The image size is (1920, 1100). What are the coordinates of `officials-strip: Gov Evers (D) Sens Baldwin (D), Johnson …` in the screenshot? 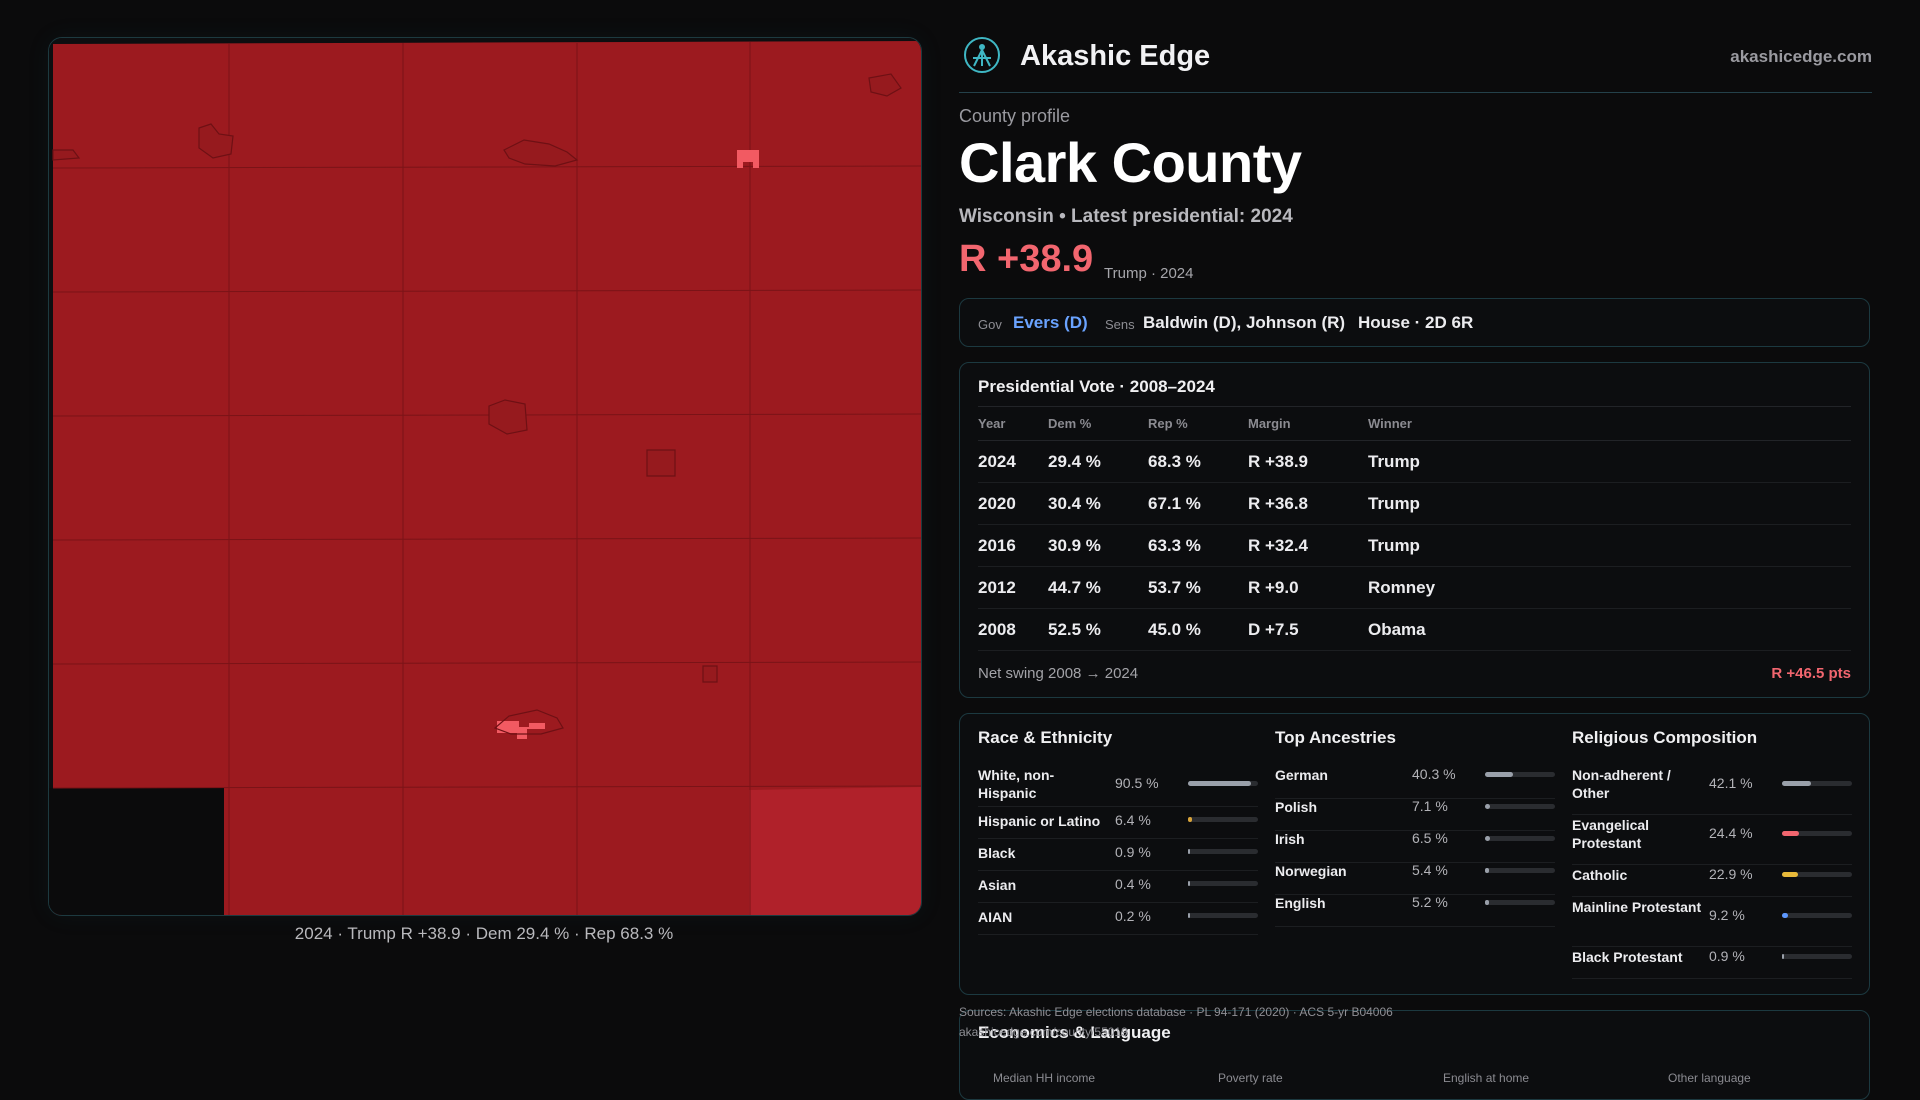 It's located at (1414, 322).